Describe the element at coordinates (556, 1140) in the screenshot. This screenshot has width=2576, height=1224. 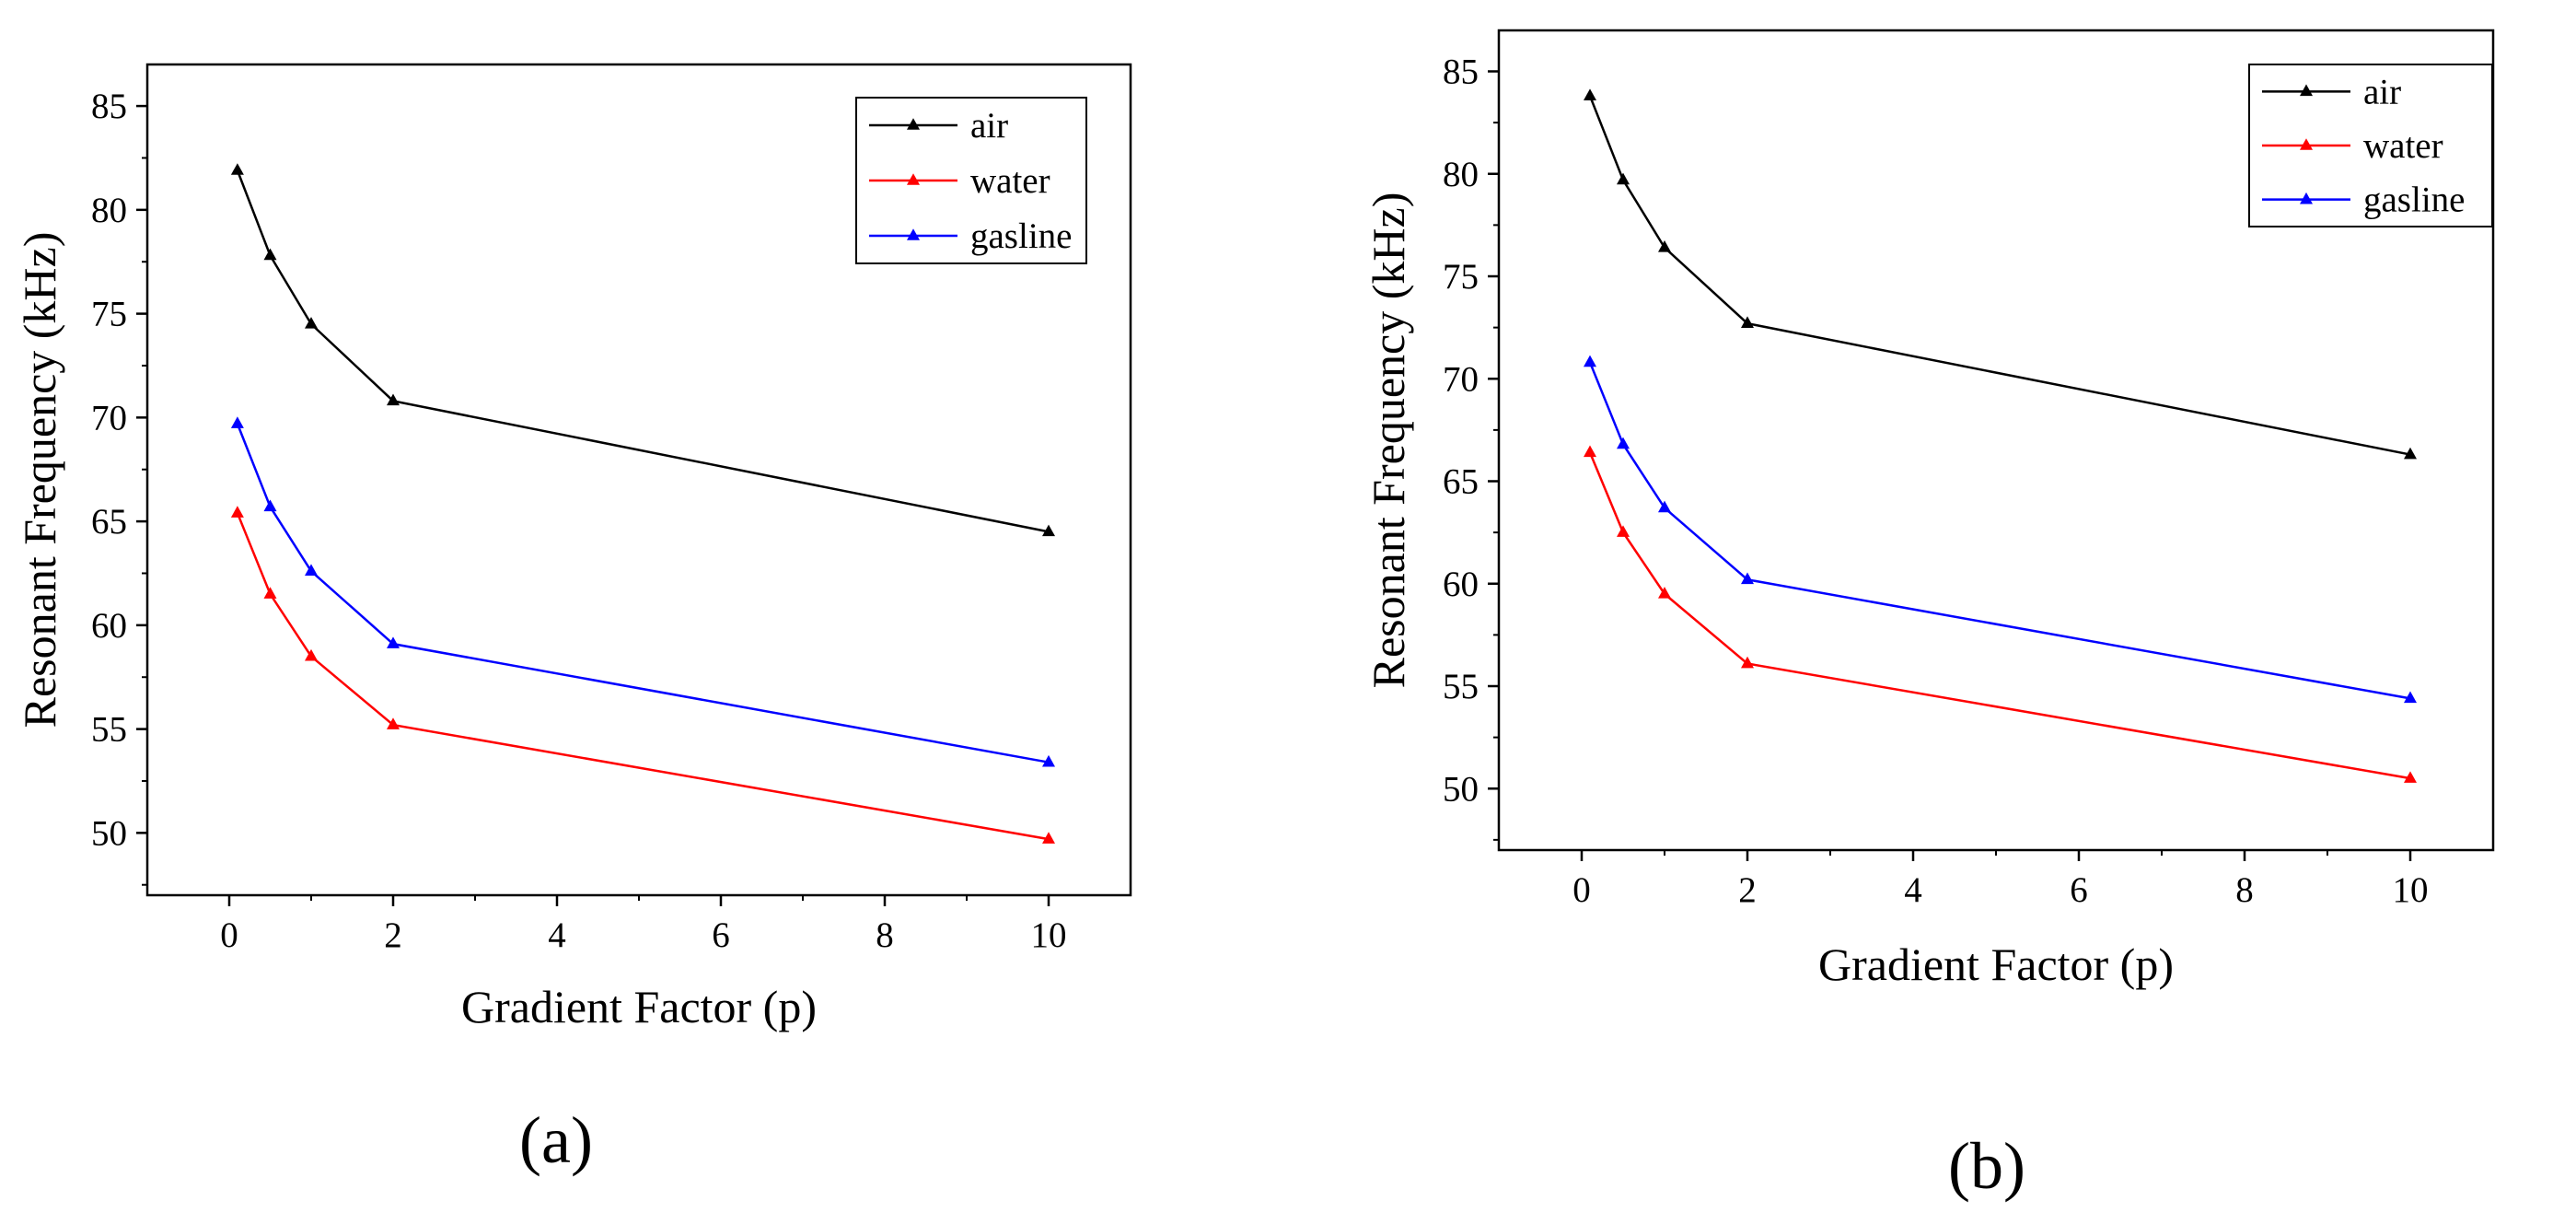
I see `panel-label: (a)` at that location.